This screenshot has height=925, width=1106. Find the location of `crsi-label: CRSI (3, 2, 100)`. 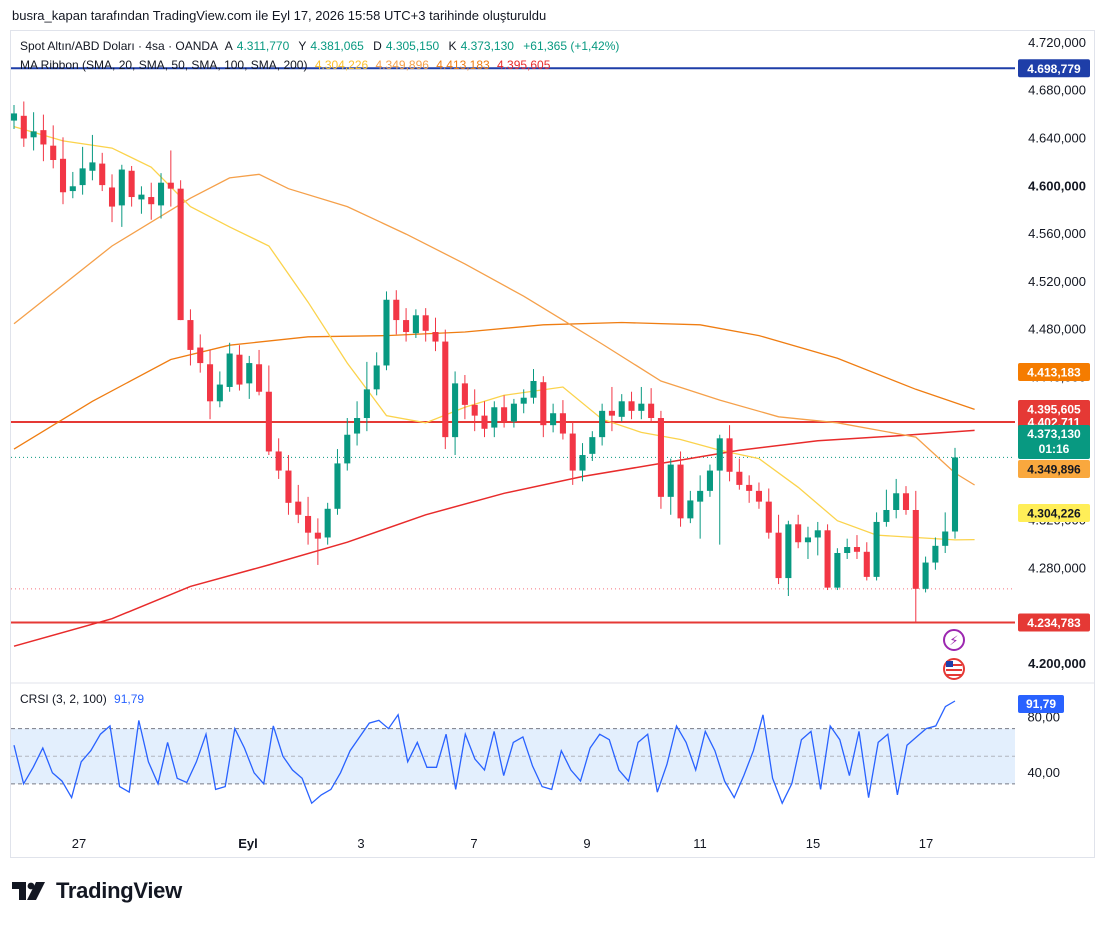

crsi-label: CRSI (3, 2, 100) is located at coordinates (63, 699).